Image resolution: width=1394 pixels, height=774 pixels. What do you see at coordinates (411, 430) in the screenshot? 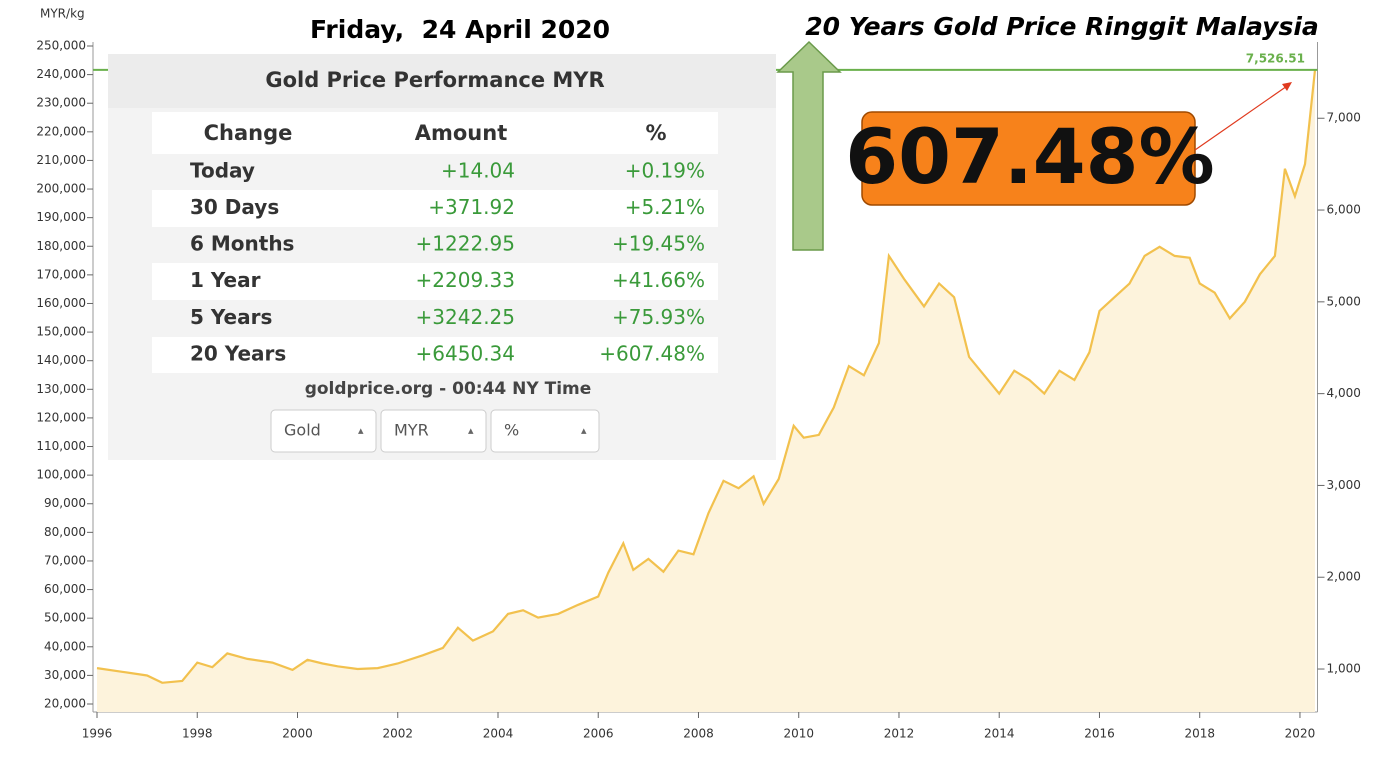
I see `select-label: MYR` at bounding box center [411, 430].